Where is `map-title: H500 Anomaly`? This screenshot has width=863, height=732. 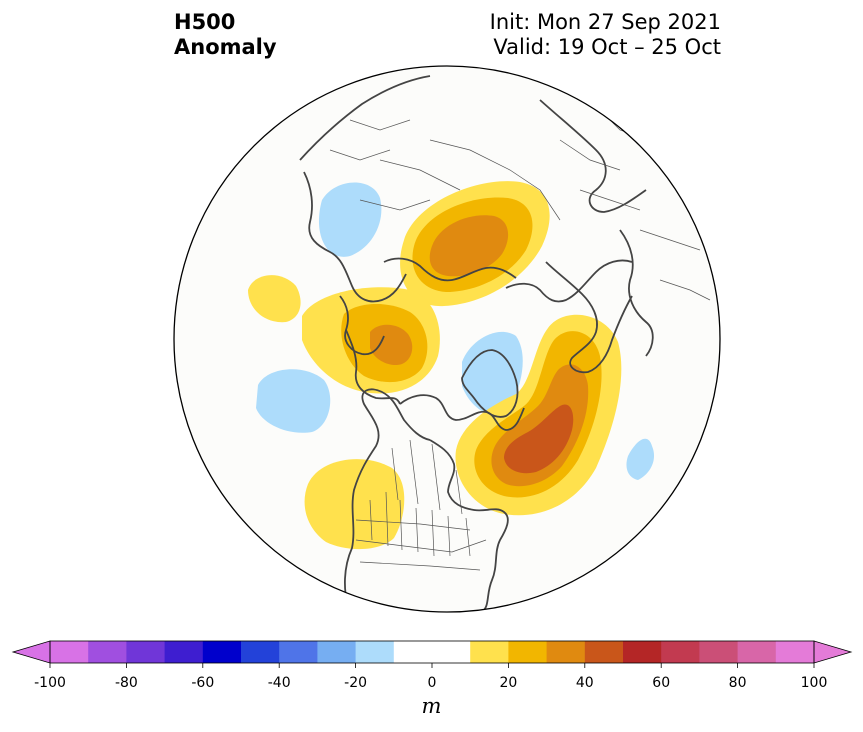
map-title: H500 Anomaly is located at coordinates (225, 35).